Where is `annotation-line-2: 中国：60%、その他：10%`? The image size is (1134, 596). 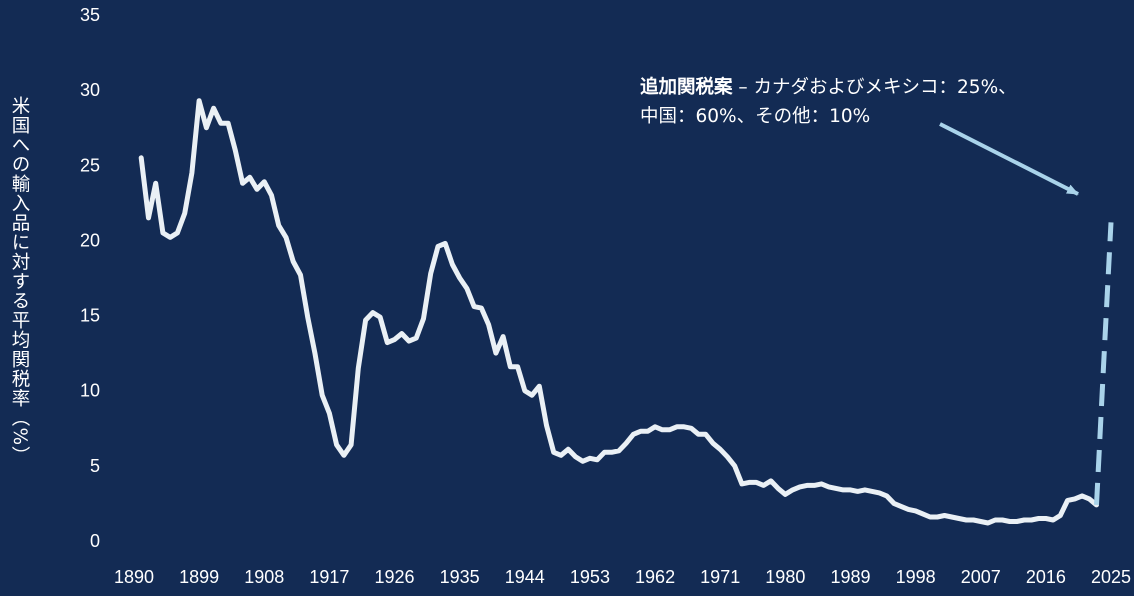
annotation-line-2: 中国：60%、その他：10% is located at coordinates (755, 116).